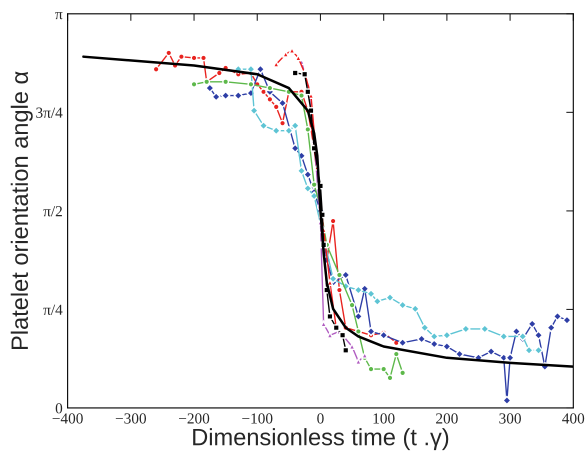  What do you see at coordinates (257, 418) in the screenshot?
I see `x-tick-label: −100` at bounding box center [257, 418].